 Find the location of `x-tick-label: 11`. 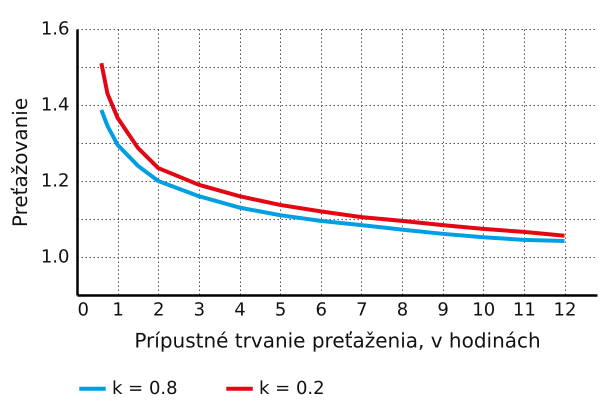

x-tick-label: 11 is located at coordinates (524, 310).